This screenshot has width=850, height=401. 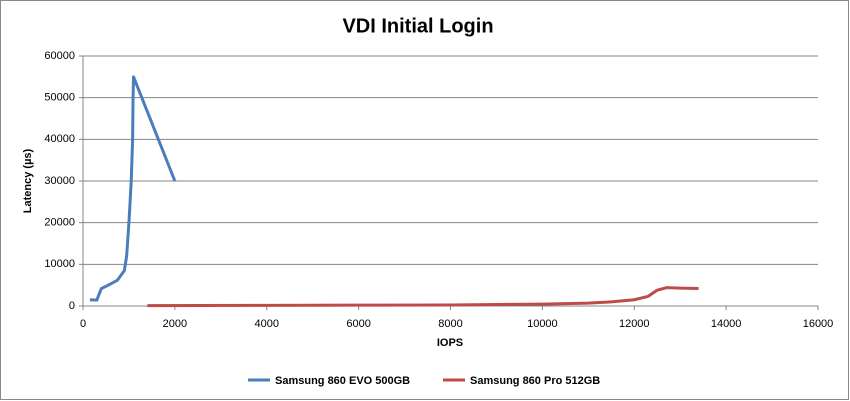 What do you see at coordinates (72, 306) in the screenshot?
I see `y-tick-label: 0` at bounding box center [72, 306].